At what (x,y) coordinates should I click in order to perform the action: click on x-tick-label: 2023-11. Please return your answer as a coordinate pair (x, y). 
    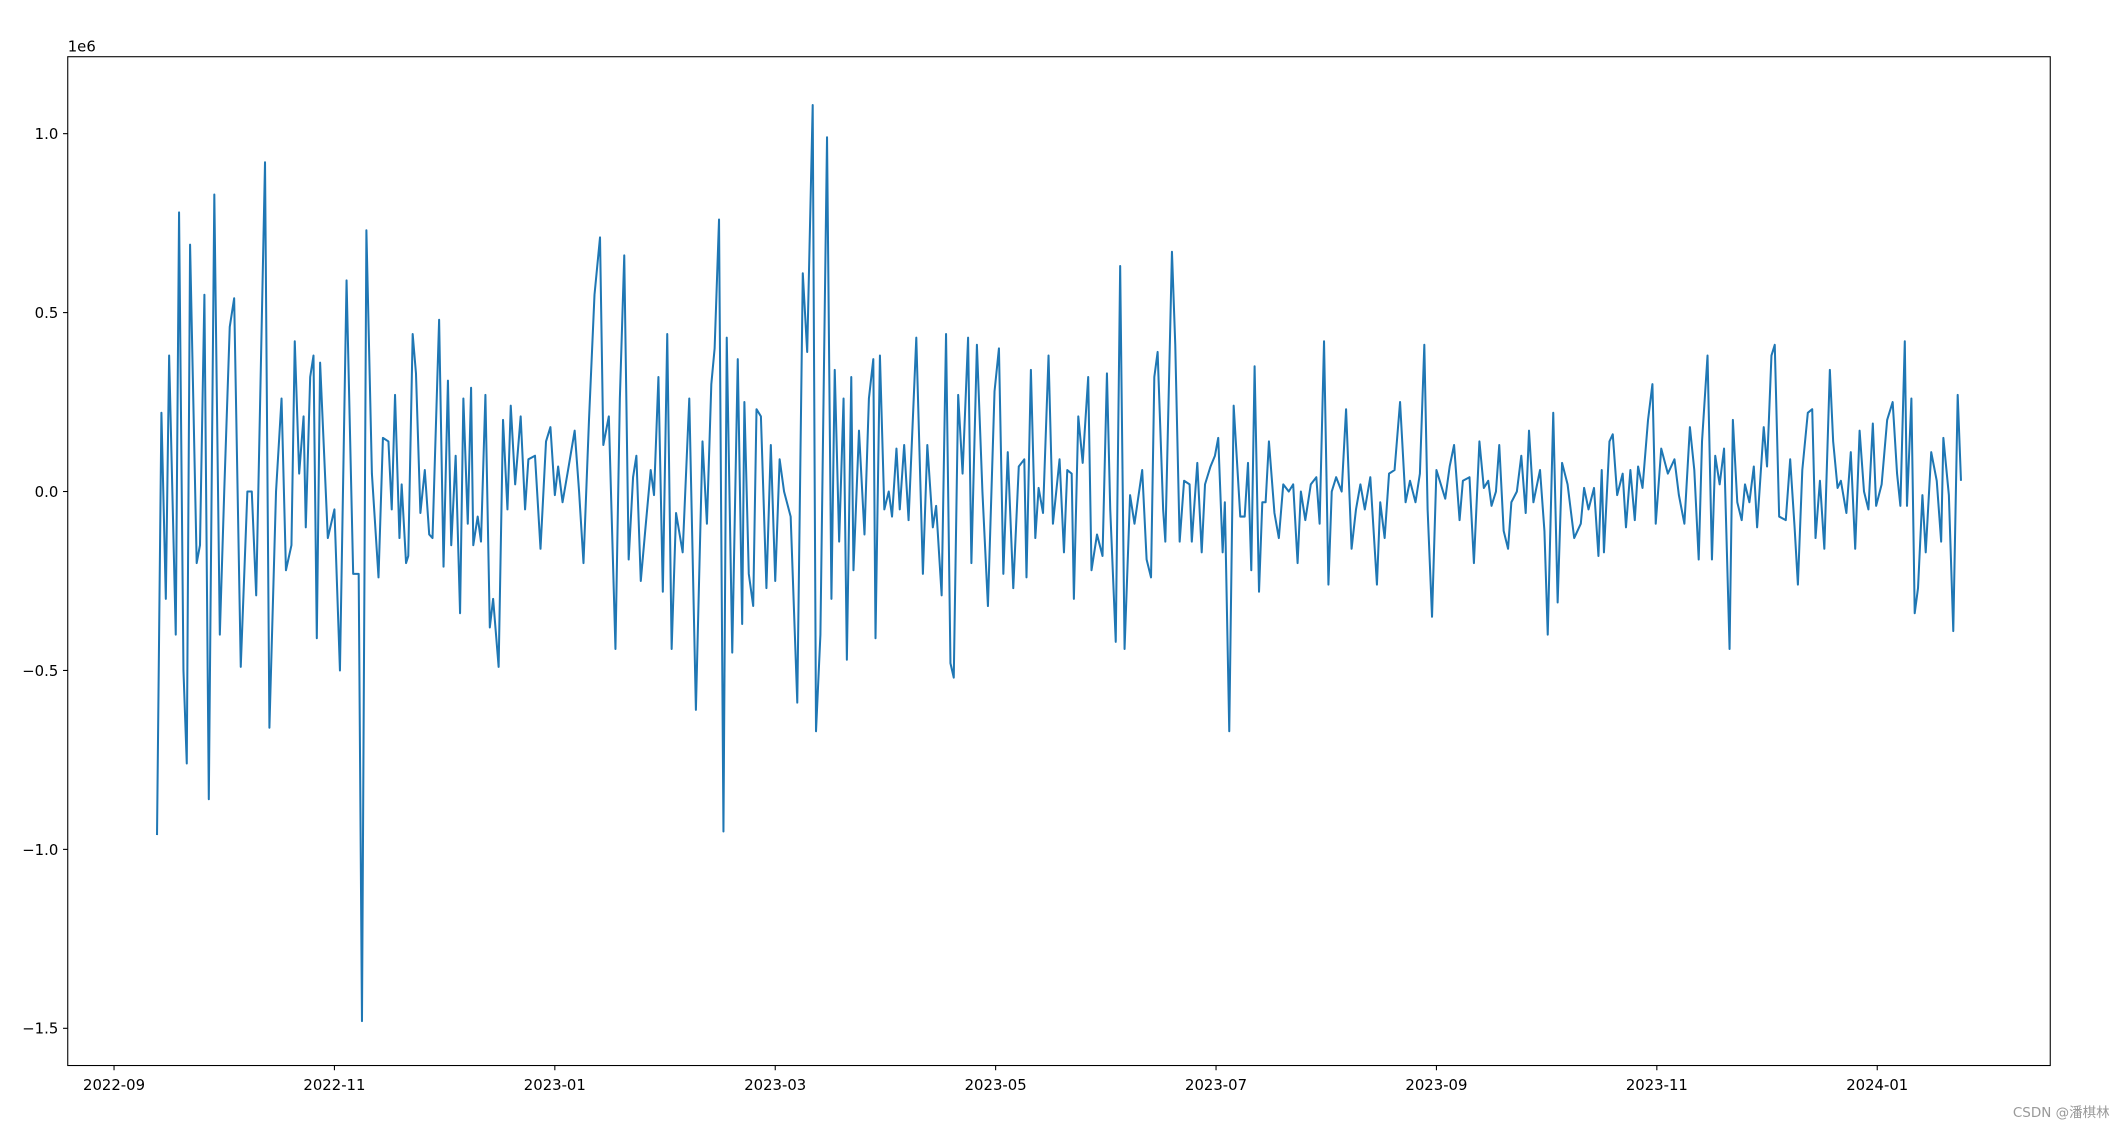
    Looking at the image, I should click on (1657, 1085).